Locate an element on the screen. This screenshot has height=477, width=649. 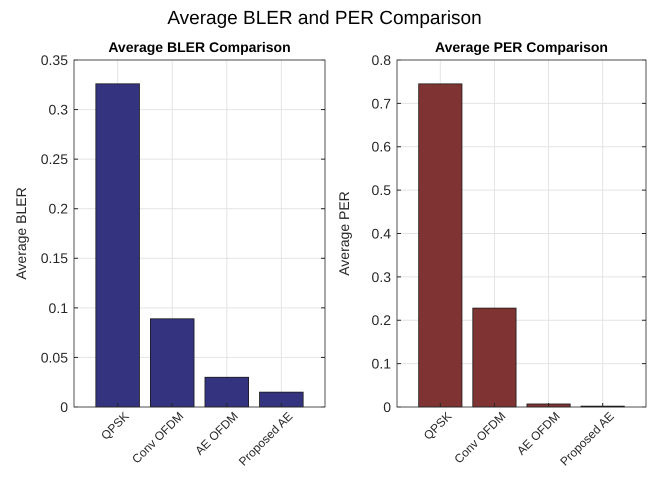
chart-title: Average PER Comparison is located at coordinates (521, 47).